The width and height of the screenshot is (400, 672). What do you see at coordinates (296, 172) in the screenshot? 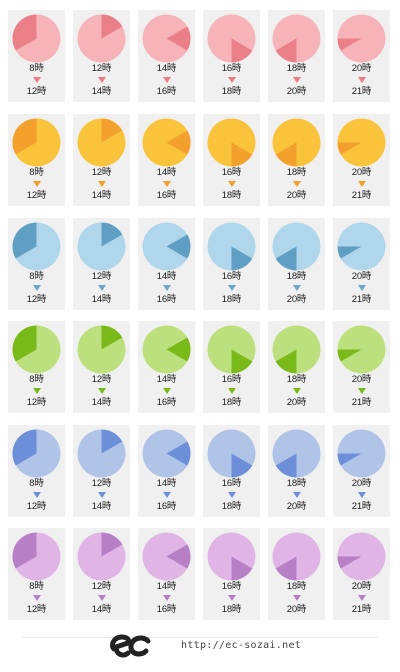
I see `start-time-label: 18時` at bounding box center [296, 172].